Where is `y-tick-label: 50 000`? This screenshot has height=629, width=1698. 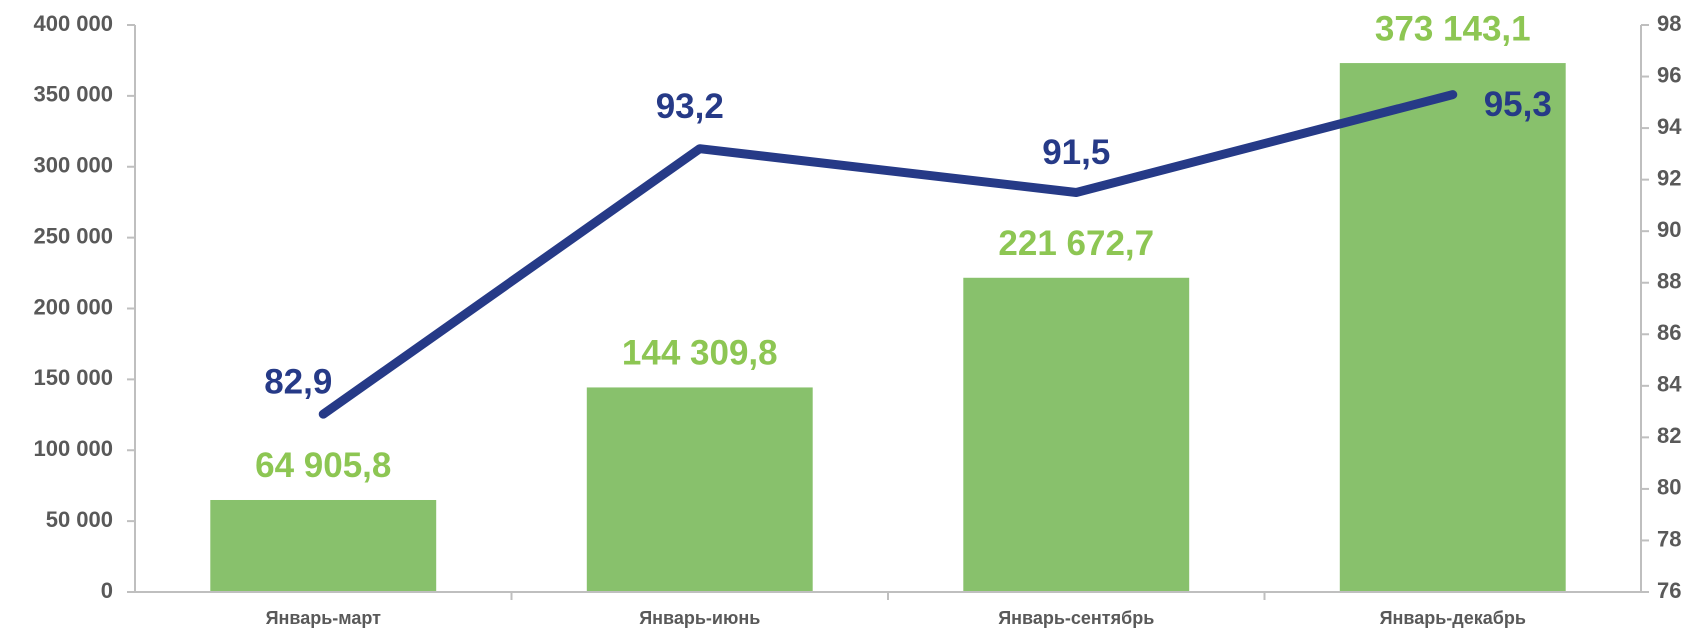 y-tick-label: 50 000 is located at coordinates (79, 519).